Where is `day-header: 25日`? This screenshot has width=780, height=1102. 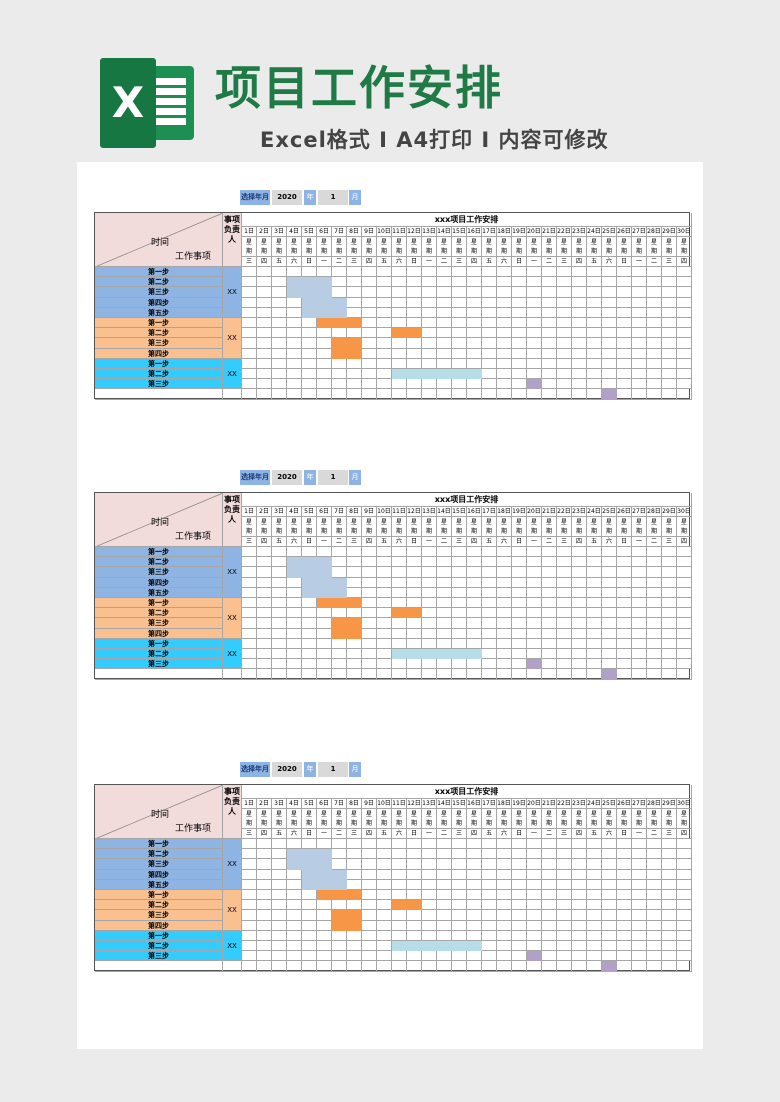 day-header: 25日 is located at coordinates (609, 512).